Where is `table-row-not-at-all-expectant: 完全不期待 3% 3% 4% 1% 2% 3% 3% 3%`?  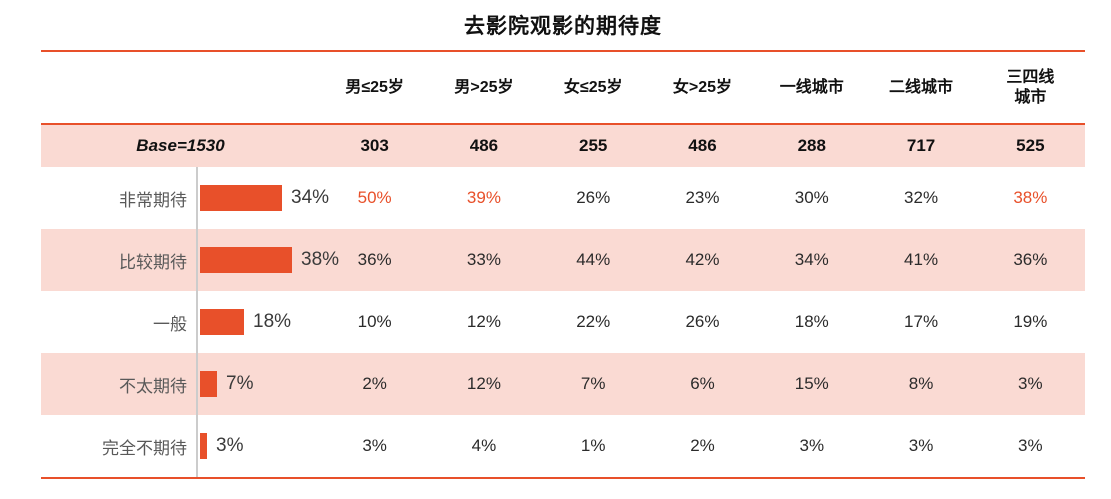
table-row-not-at-all-expectant: 完全不期待 3% 3% 4% 1% 2% 3% 3% 3% is located at coordinates (563, 446).